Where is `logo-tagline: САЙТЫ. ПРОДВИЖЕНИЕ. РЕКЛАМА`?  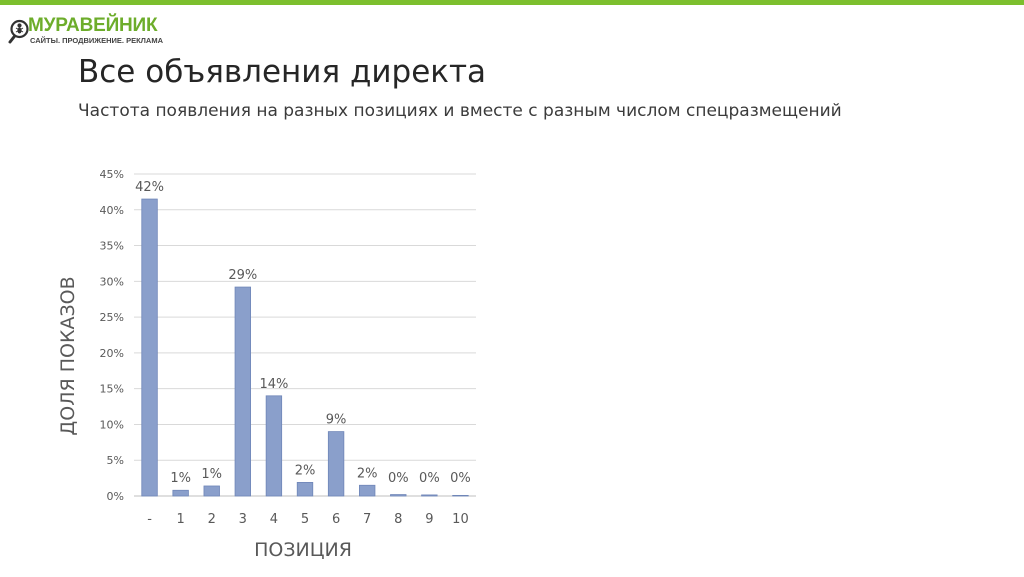 logo-tagline: САЙТЫ. ПРОДВИЖЕНИЕ. РЕКЛАМА is located at coordinates (96, 40).